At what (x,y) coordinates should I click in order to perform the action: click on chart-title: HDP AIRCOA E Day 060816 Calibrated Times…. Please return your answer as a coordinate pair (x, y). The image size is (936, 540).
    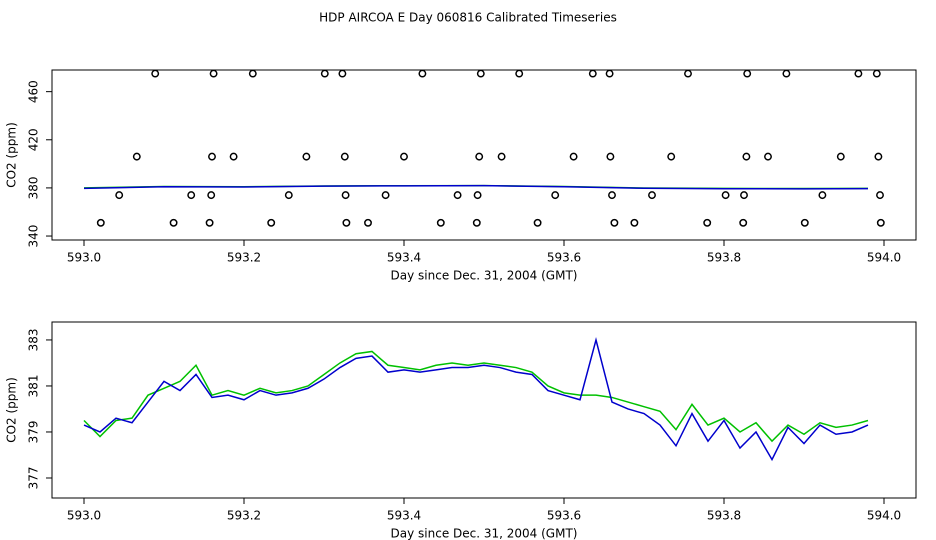
    Looking at the image, I should click on (468, 18).